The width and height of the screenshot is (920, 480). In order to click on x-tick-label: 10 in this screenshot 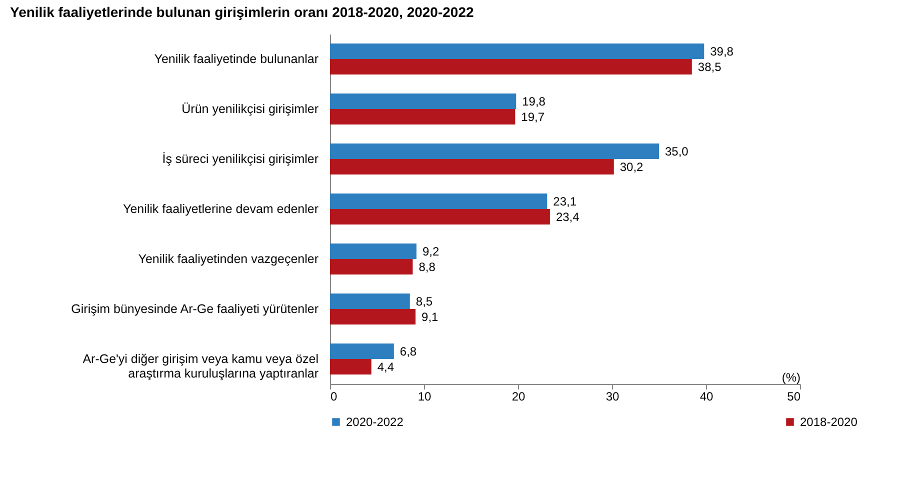, I will do `click(425, 397)`.